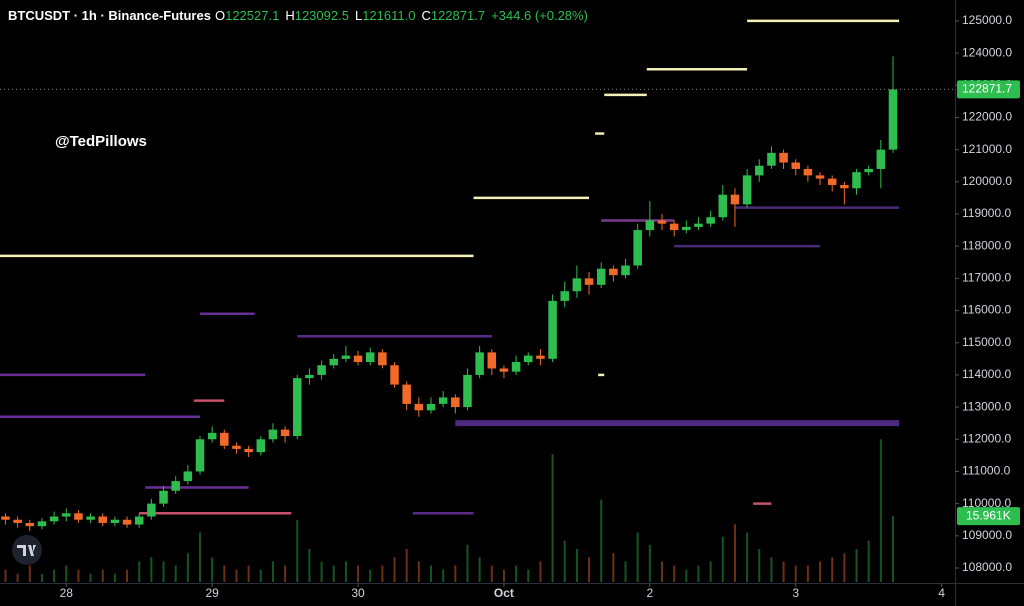 The width and height of the screenshot is (1024, 606). Describe the element at coordinates (220, 15) in the screenshot. I see `ohlc-key: O` at that location.